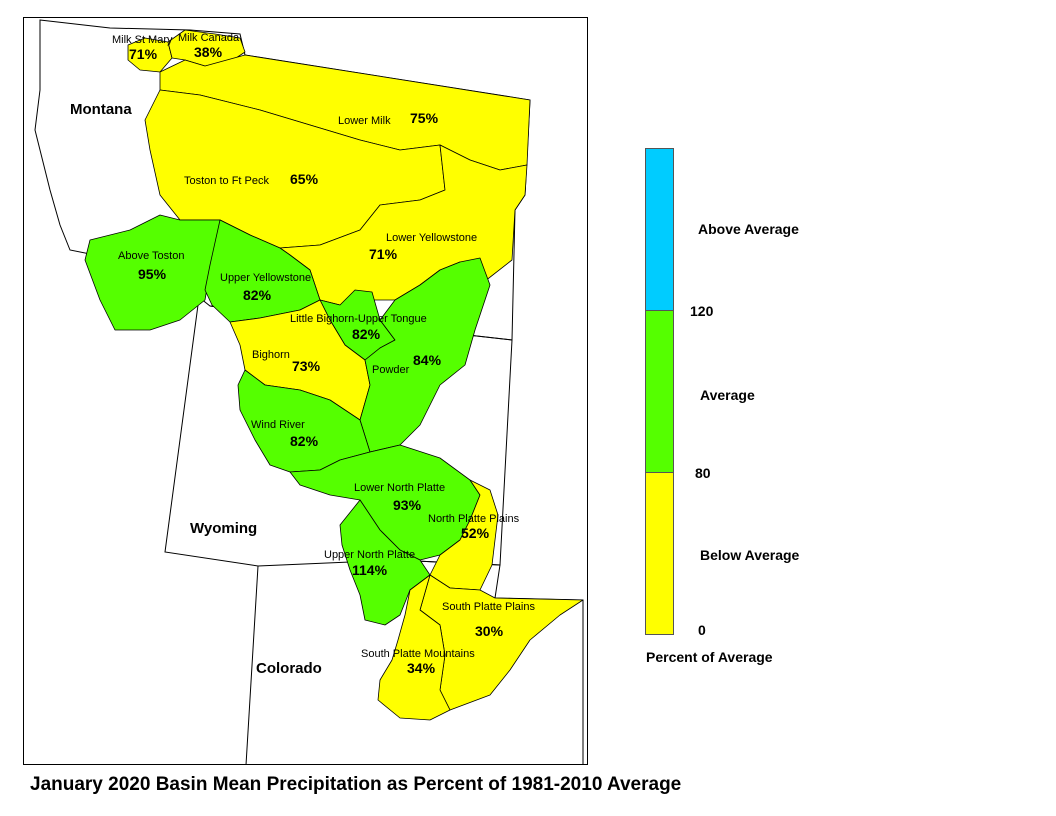 Image resolution: width=1056 pixels, height=816 pixels. What do you see at coordinates (226, 181) in the screenshot?
I see `basin-name: Toston to Ft Peck` at bounding box center [226, 181].